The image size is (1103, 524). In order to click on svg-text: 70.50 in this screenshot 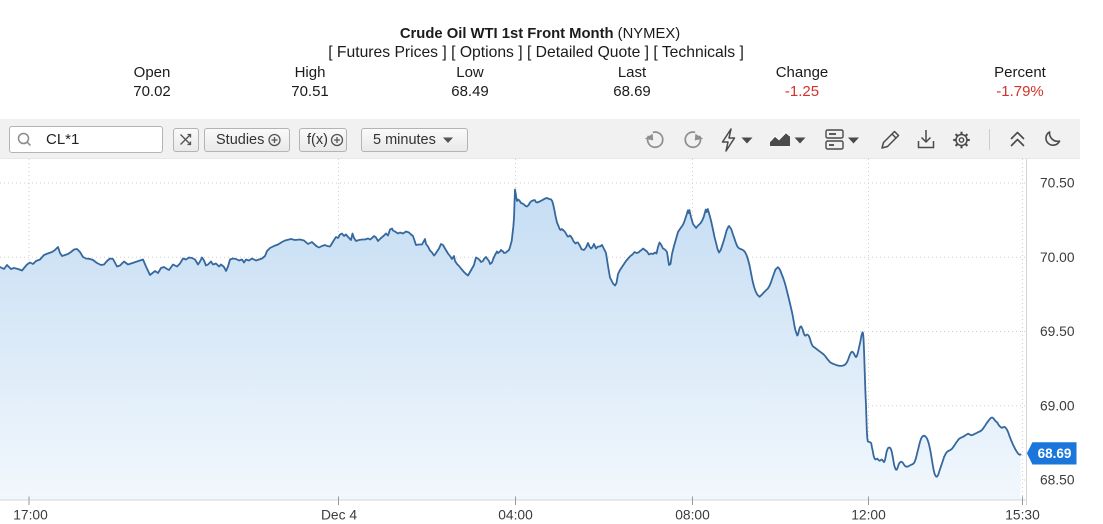, I will do `click(1057, 183)`.